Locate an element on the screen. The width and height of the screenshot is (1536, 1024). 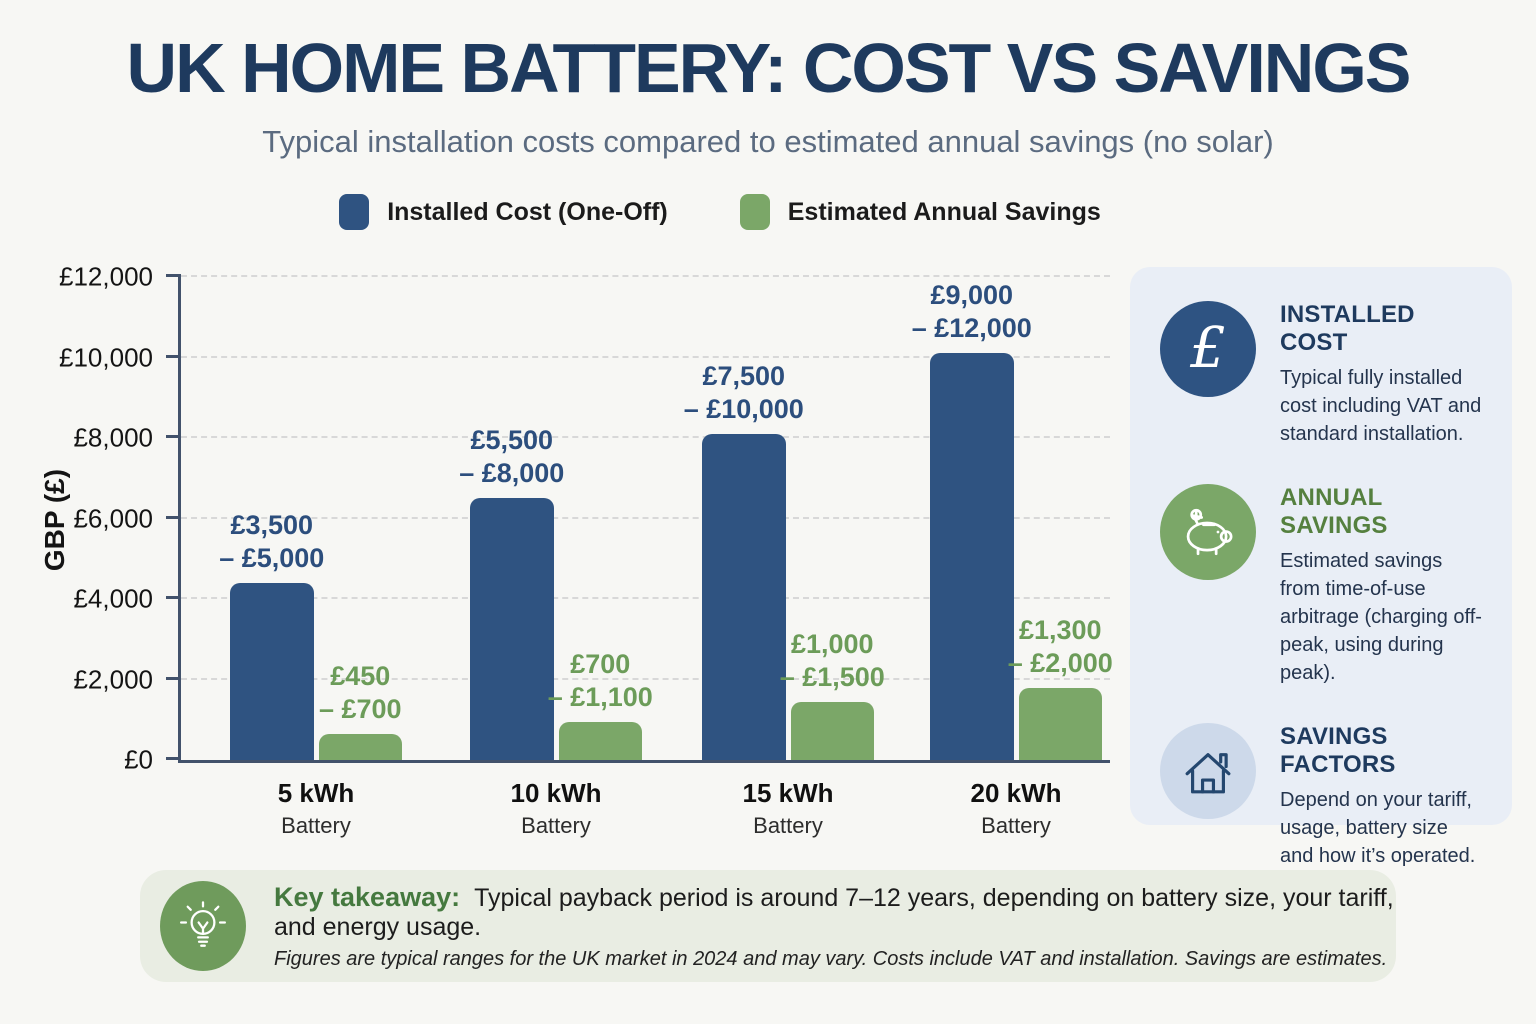
bar-group-15kwh: £7,500– £10,000 £1,000– £1,500 is located at coordinates (784, 518).